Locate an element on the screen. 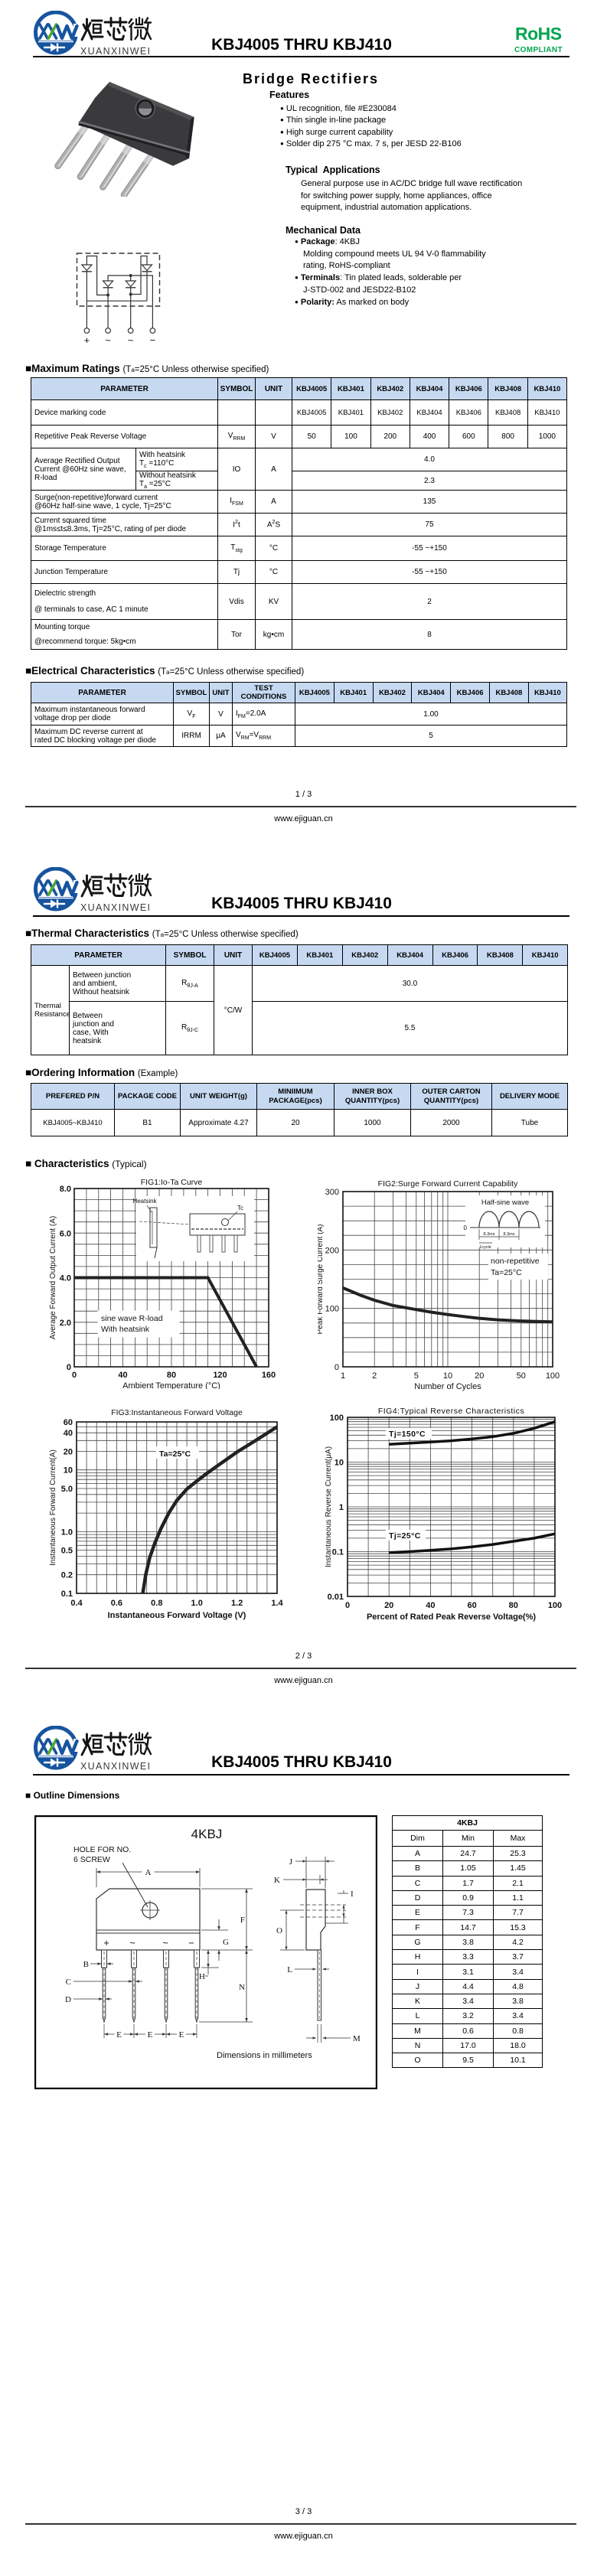 The height and width of the screenshot is (2576, 607). svg-text: Heatsink is located at coordinates (145, 1201).